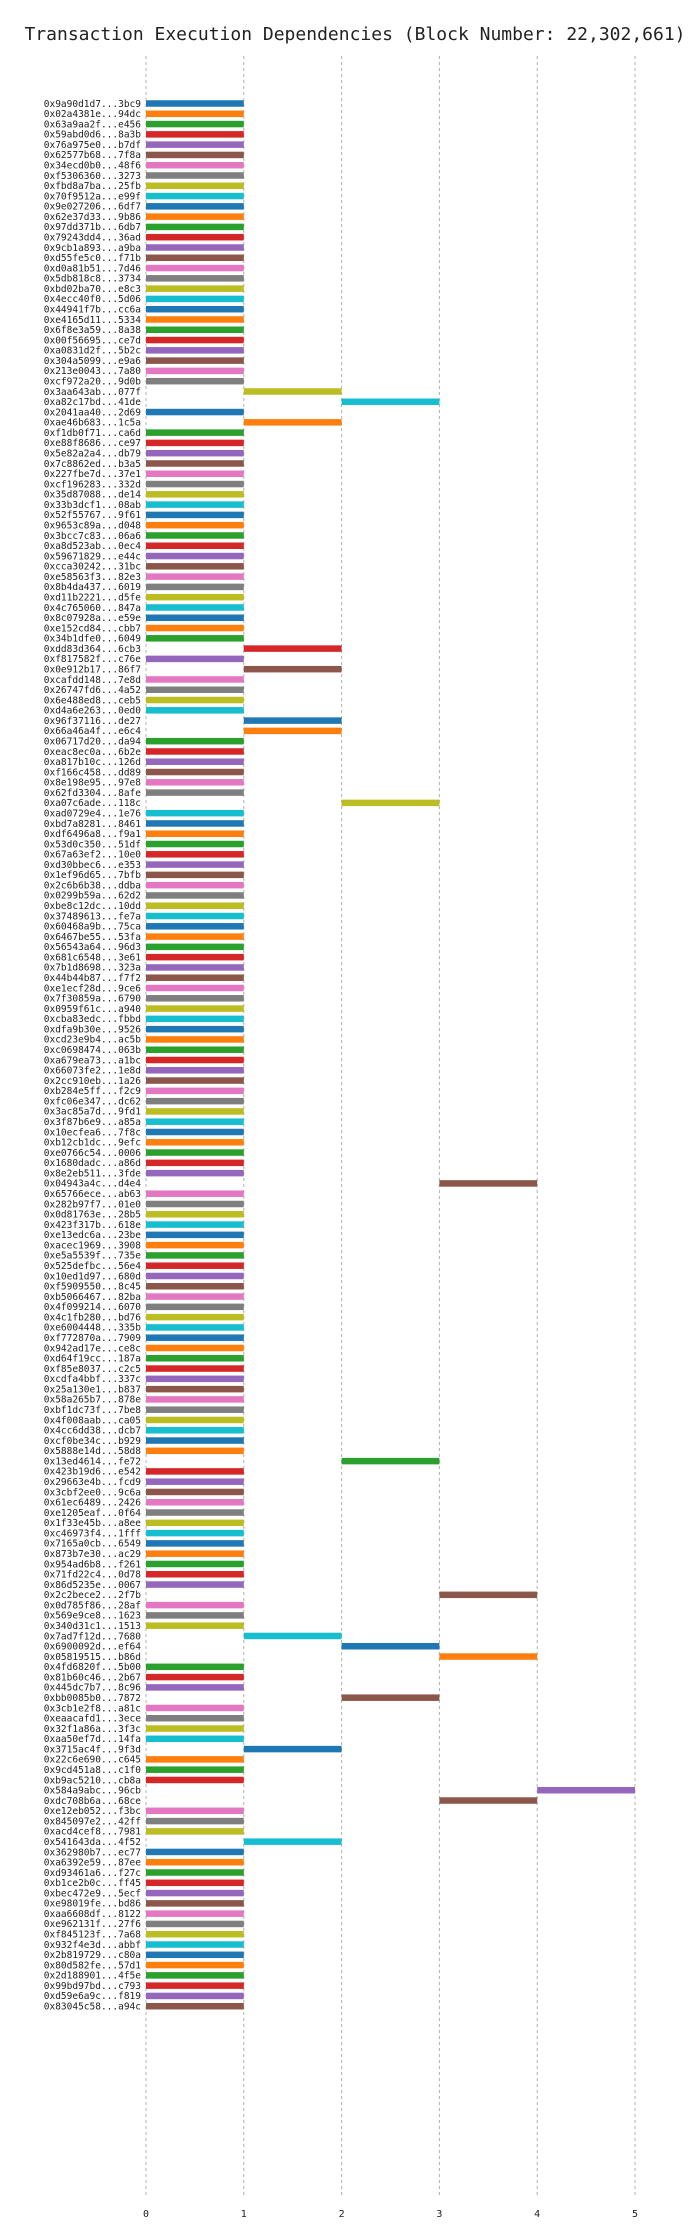  I want to click on transaction-hash-label: 0x83045c58...a94c, so click(92, 2007).